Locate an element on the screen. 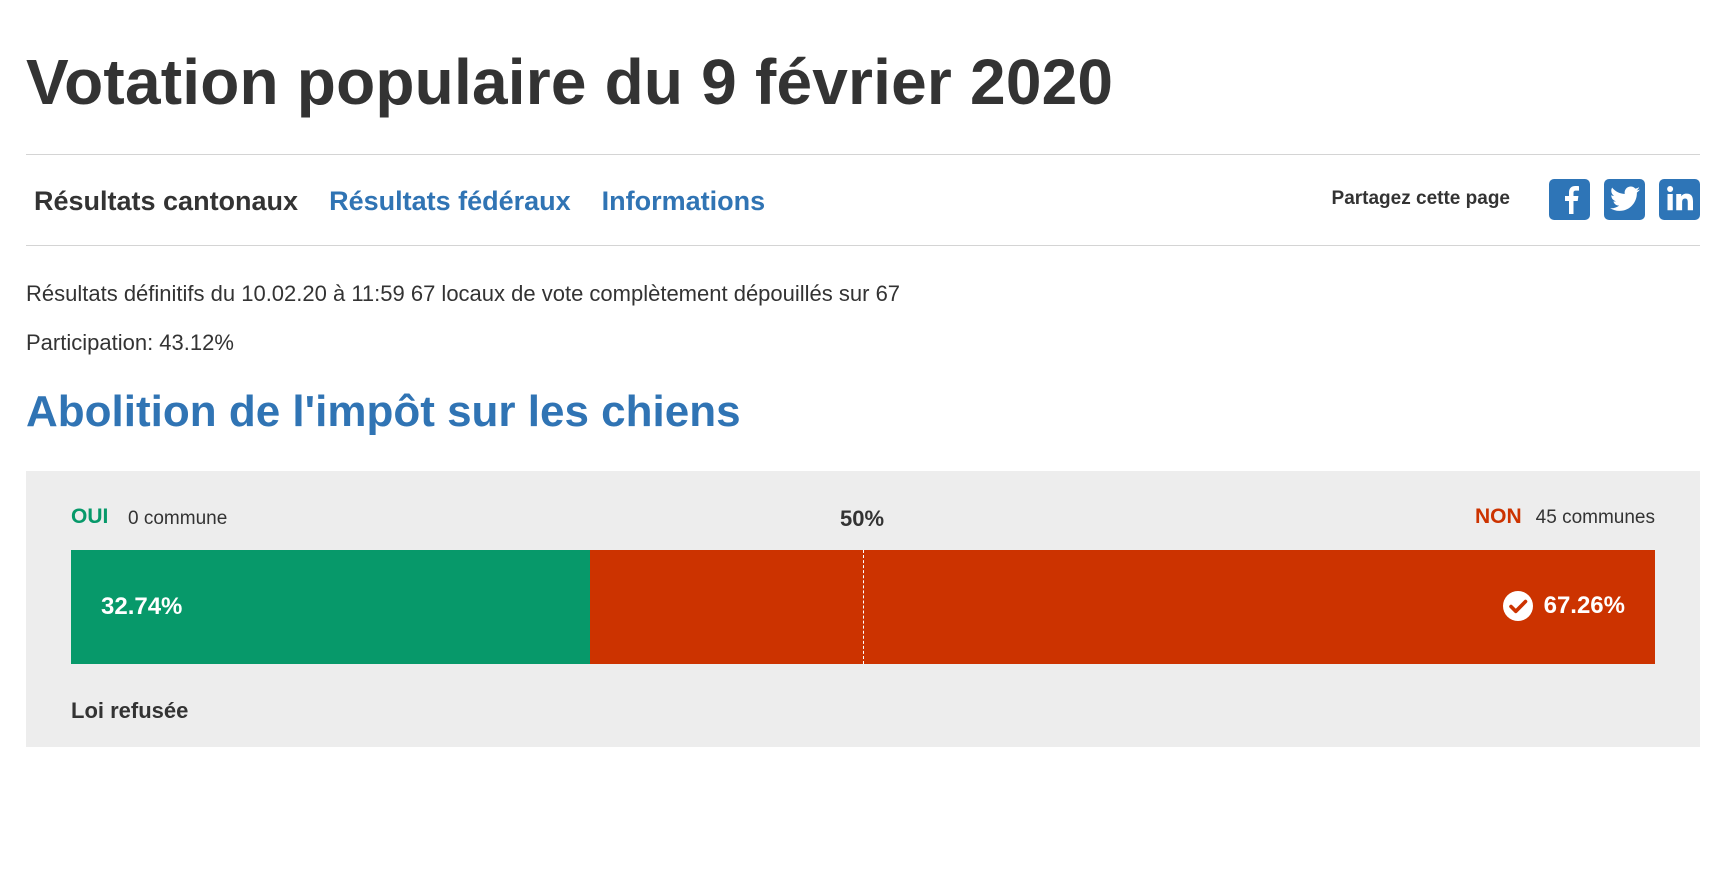 This screenshot has height=879, width=1726. no-label: NON is located at coordinates (1498, 516).